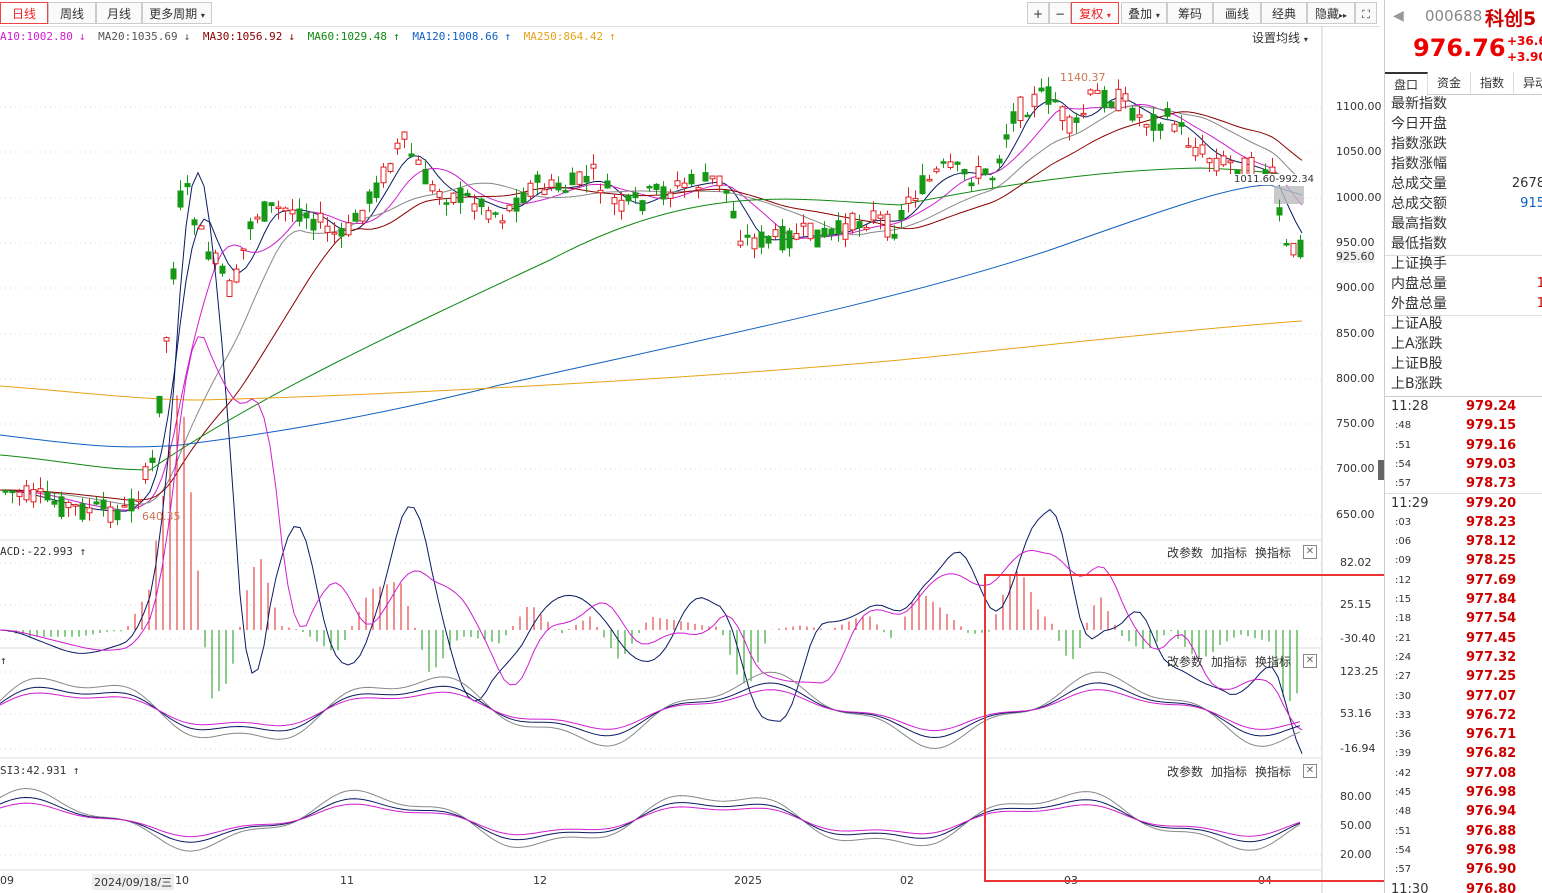 The width and height of the screenshot is (1542, 893). Describe the element at coordinates (1463, 753) in the screenshot. I see `tick-row: :39 976.82` at that location.